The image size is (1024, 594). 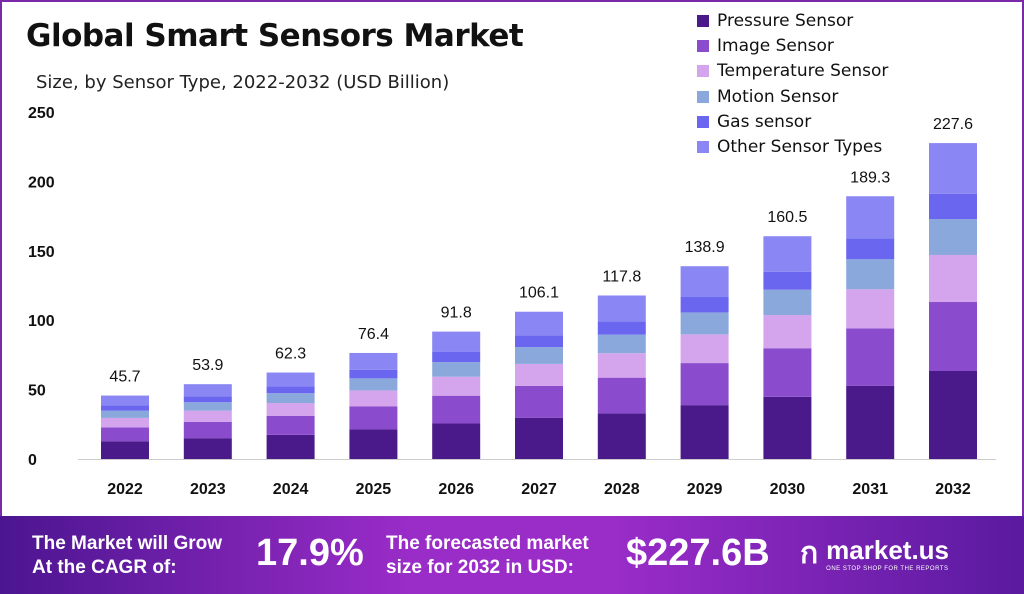 What do you see at coordinates (809, 553) in the screenshot?
I see `logo-mark-icon: ก` at bounding box center [809, 553].